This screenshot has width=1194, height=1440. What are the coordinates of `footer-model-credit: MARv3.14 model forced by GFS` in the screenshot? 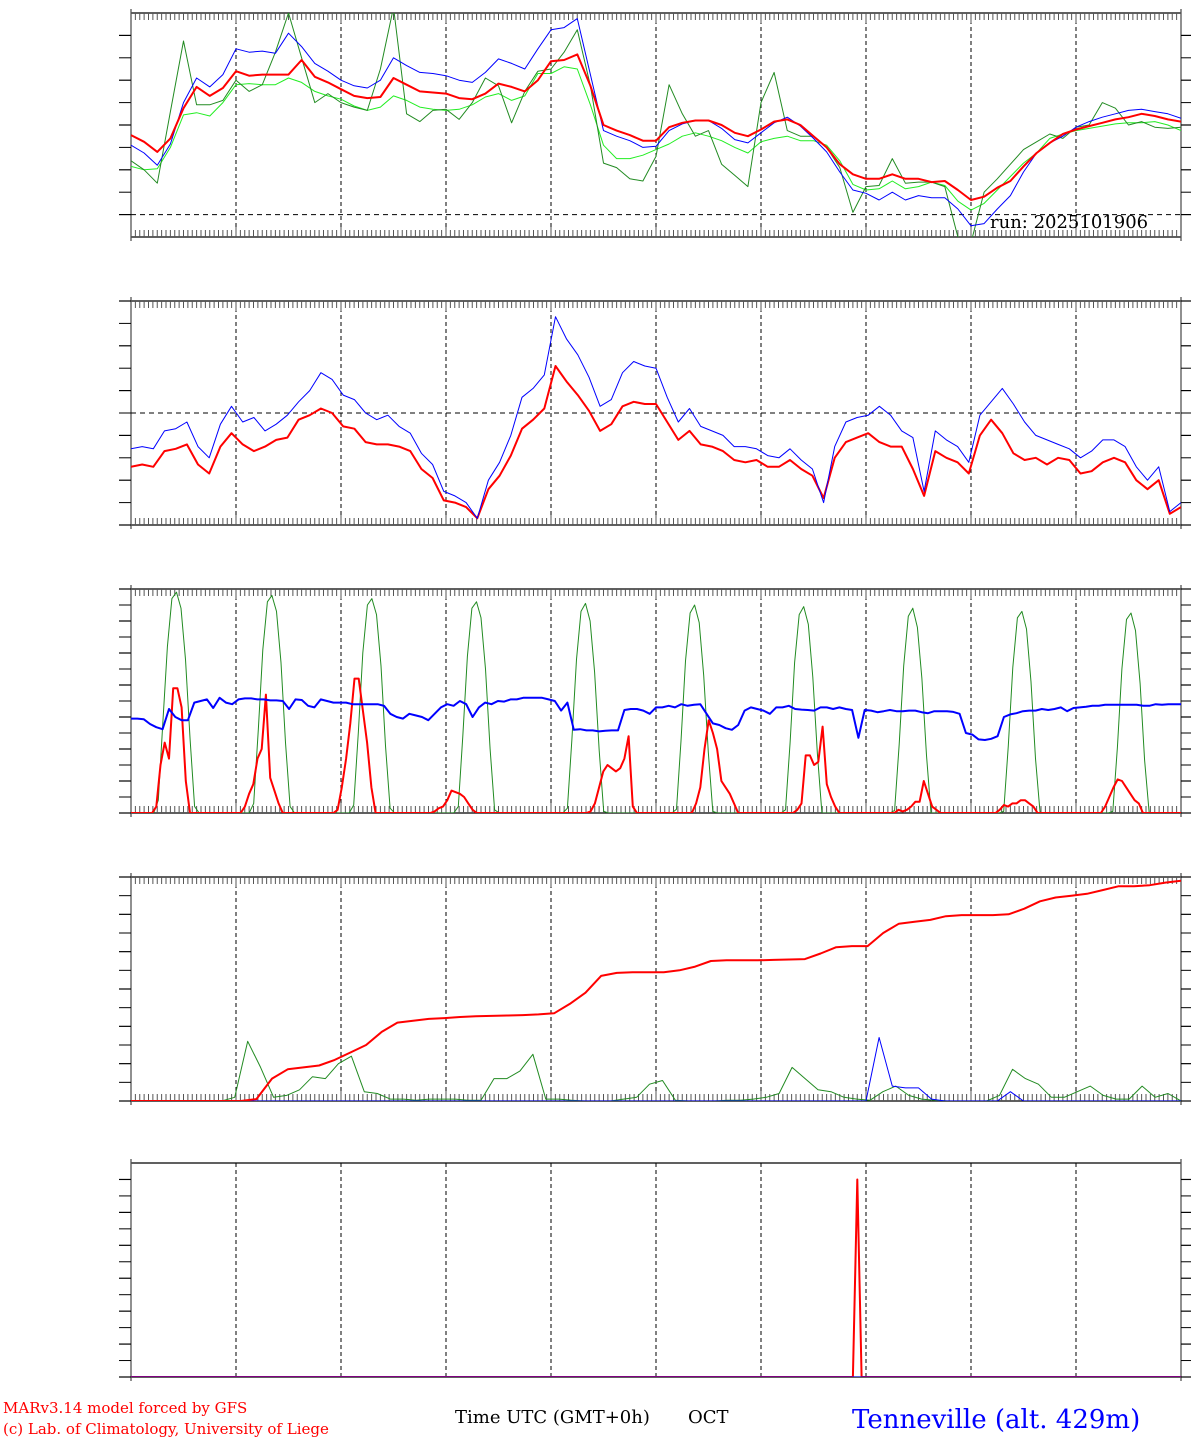 It's located at (125, 1408).